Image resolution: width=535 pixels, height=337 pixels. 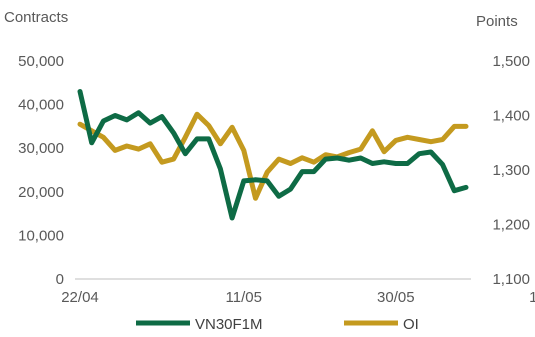 What do you see at coordinates (80, 297) in the screenshot?
I see `x-tick-label: 22/04` at bounding box center [80, 297].